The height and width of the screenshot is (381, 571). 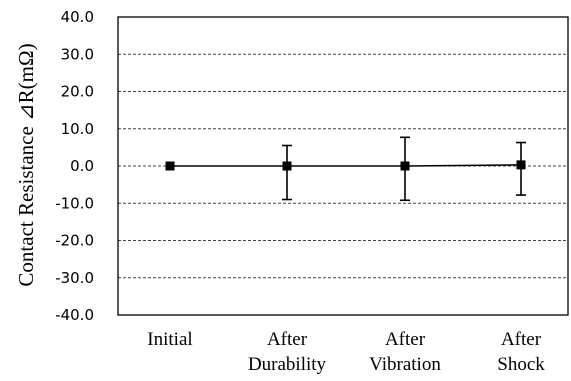 I want to click on x-category-label: After Shock, so click(x=521, y=352).